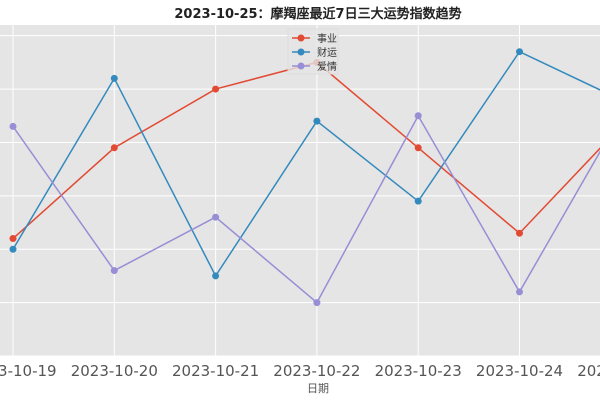 This screenshot has height=400, width=600. Describe the element at coordinates (317, 14) in the screenshot. I see `chart-title: 2023-10-25：摩羯座最近7日三大运势指数趋势` at that location.